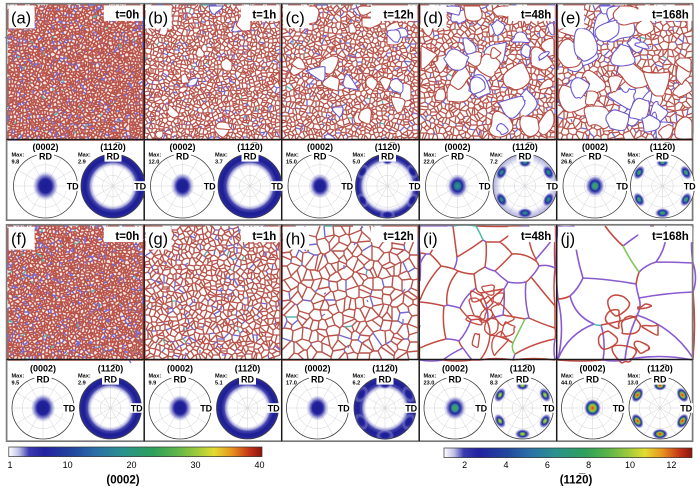 Image resolution: width=700 pixels, height=498 pixels. What do you see at coordinates (295, 18) in the screenshot?
I see `svg-text: (c)` at bounding box center [295, 18].